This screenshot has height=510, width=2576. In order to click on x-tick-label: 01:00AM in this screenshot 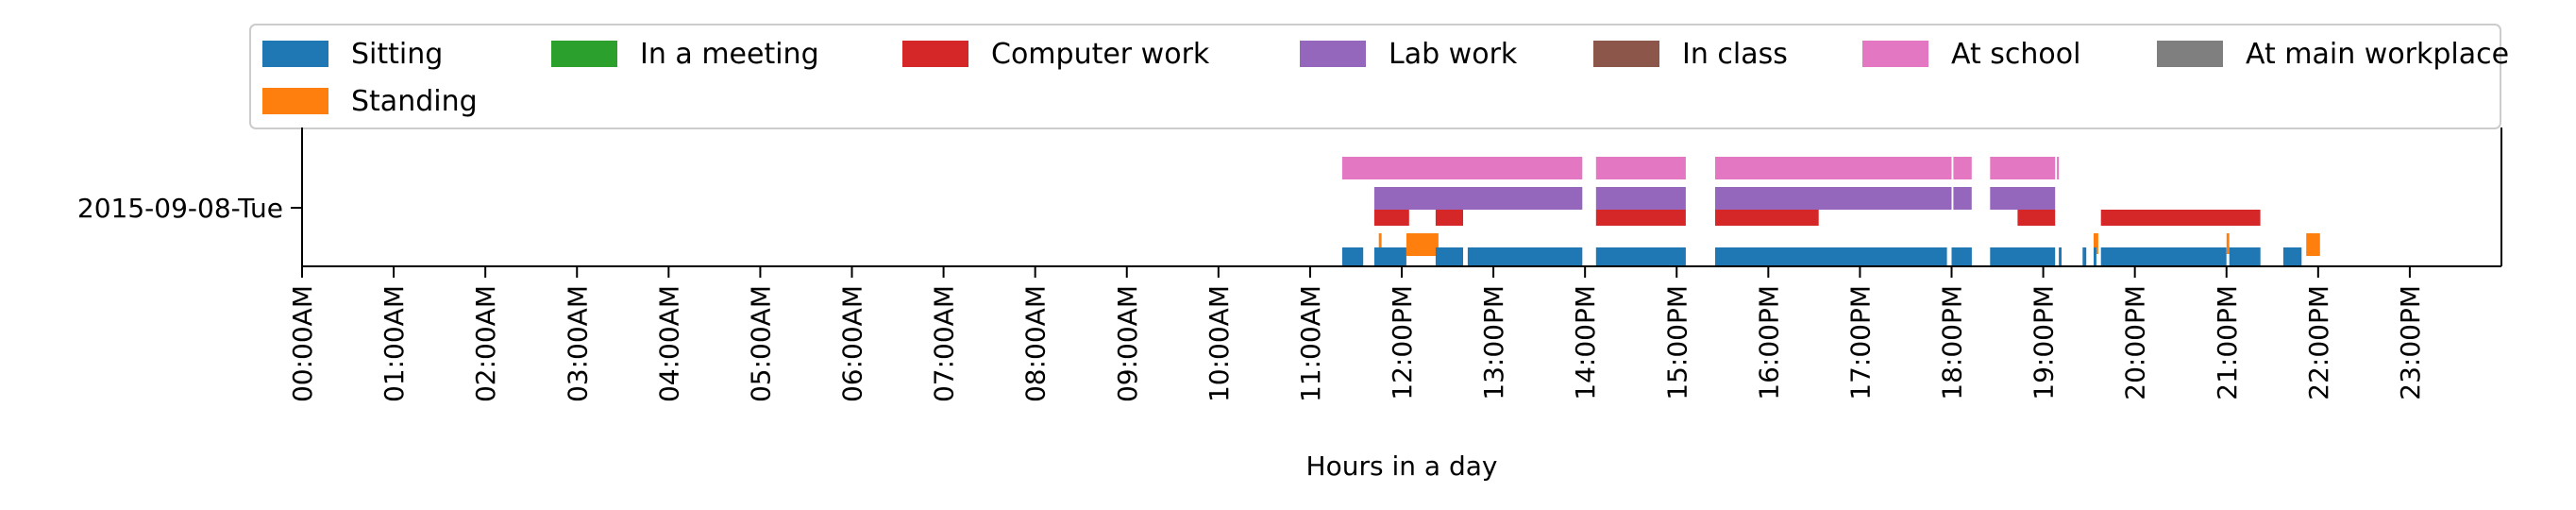, I will do `click(394, 343)`.